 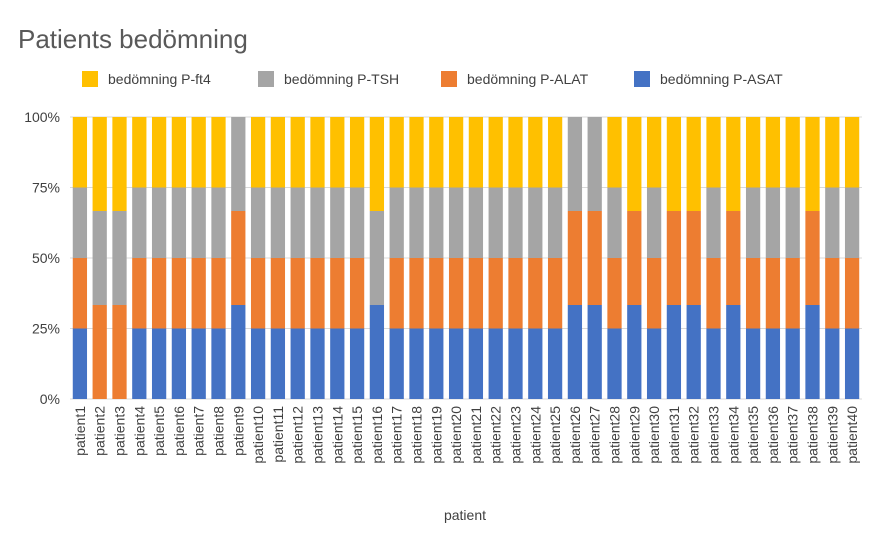 What do you see at coordinates (516, 435) in the screenshot?
I see `x-tick-label: patient23` at bounding box center [516, 435].